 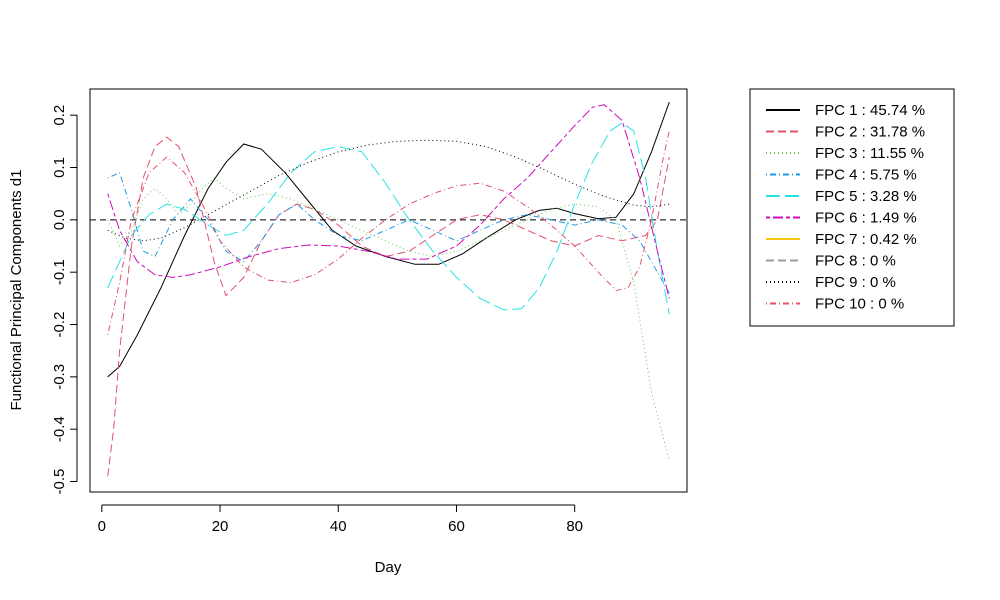 I want to click on x-tick-label: 0, so click(x=102, y=526).